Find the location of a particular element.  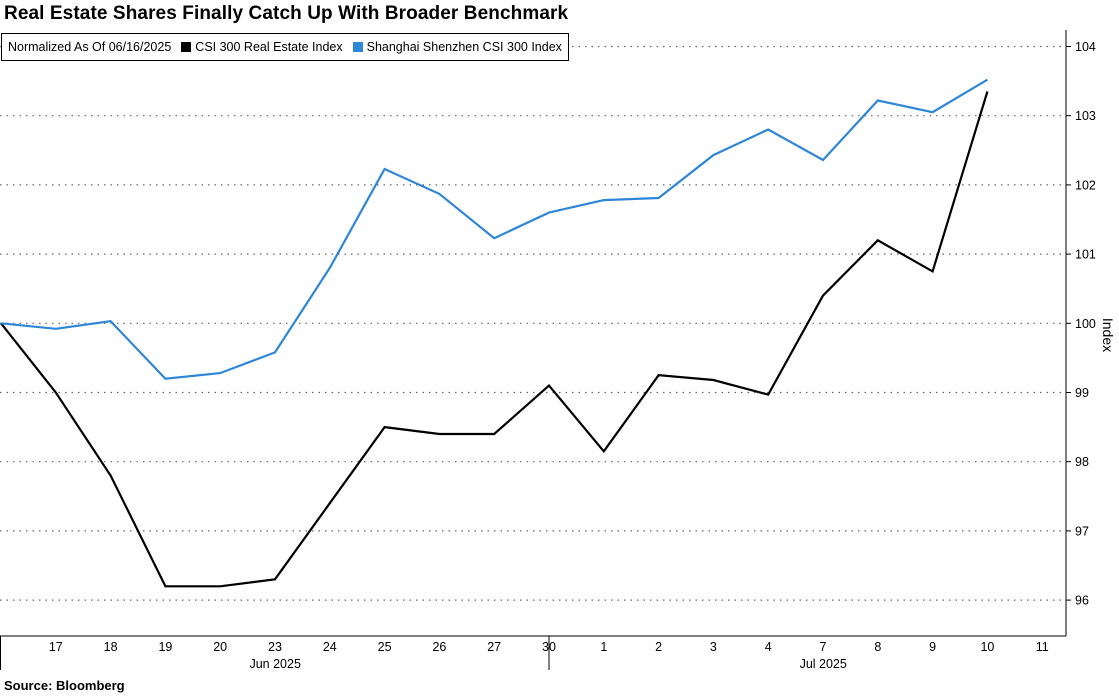

legend-item-real-estate: CSI 300 Real Estate Index is located at coordinates (262, 47).